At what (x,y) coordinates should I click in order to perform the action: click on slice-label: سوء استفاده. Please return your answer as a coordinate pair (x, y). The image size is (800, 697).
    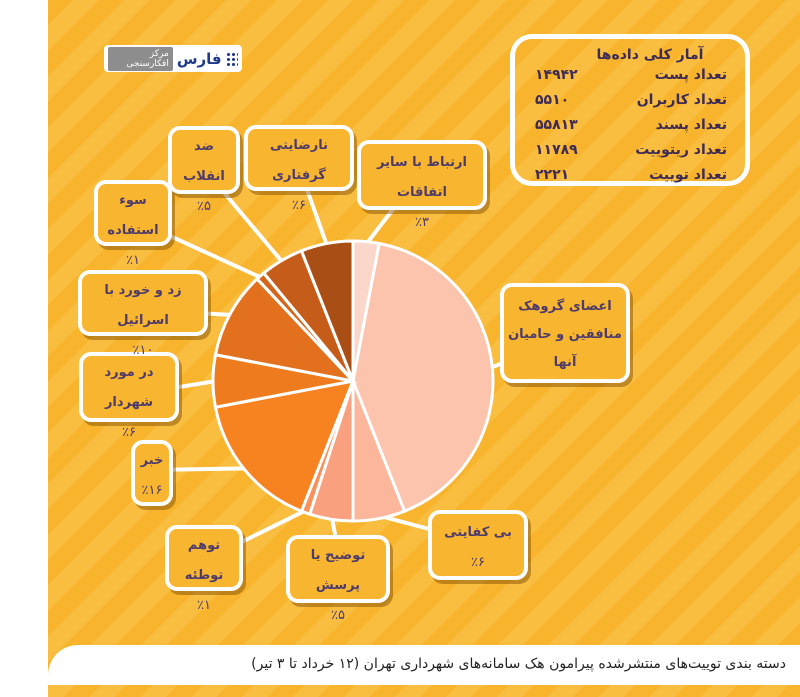
    Looking at the image, I should click on (133, 215).